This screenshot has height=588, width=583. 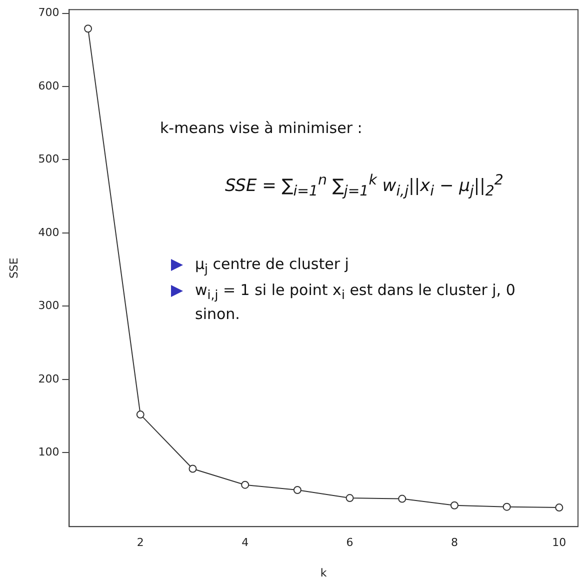 I want to click on x-tick-label: 8, so click(x=454, y=543).